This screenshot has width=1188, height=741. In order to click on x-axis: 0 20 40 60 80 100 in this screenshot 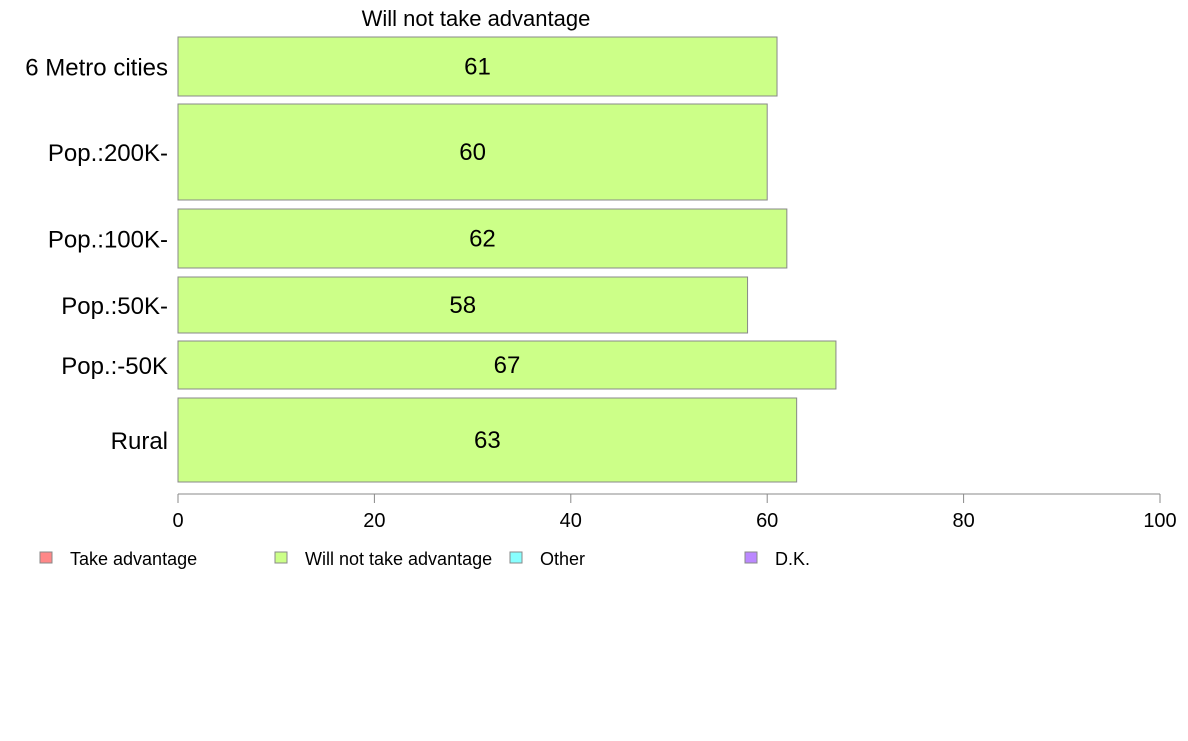, I will do `click(674, 512)`.